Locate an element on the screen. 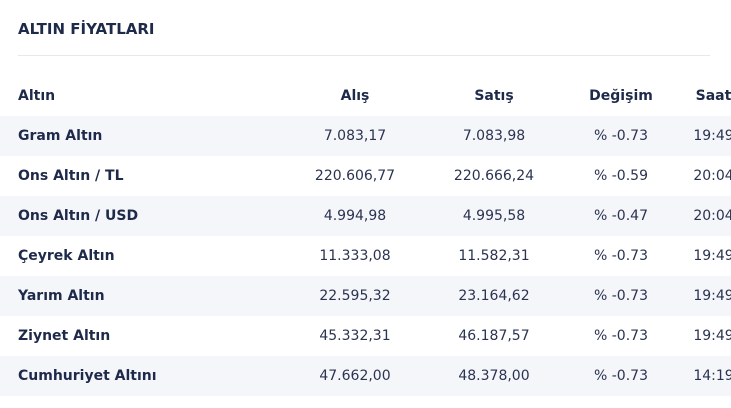  row-sell: 46.187,57 is located at coordinates (494, 336).